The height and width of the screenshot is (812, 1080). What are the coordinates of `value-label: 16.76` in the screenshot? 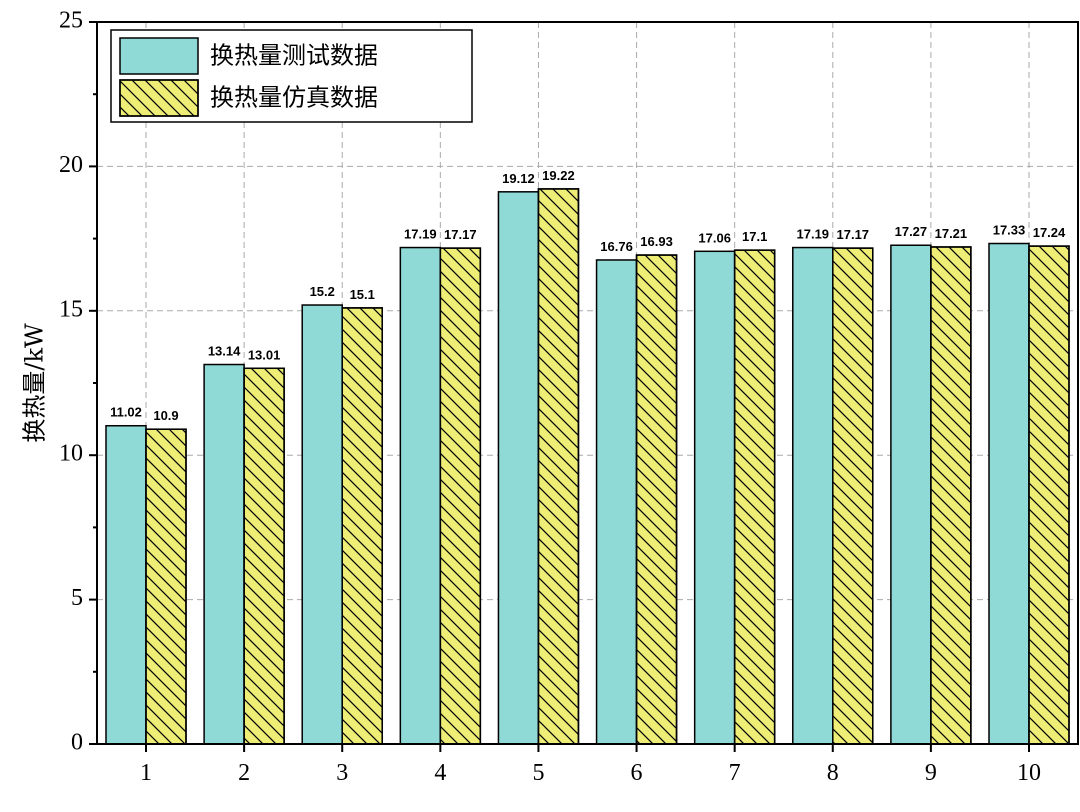 It's located at (616, 246).